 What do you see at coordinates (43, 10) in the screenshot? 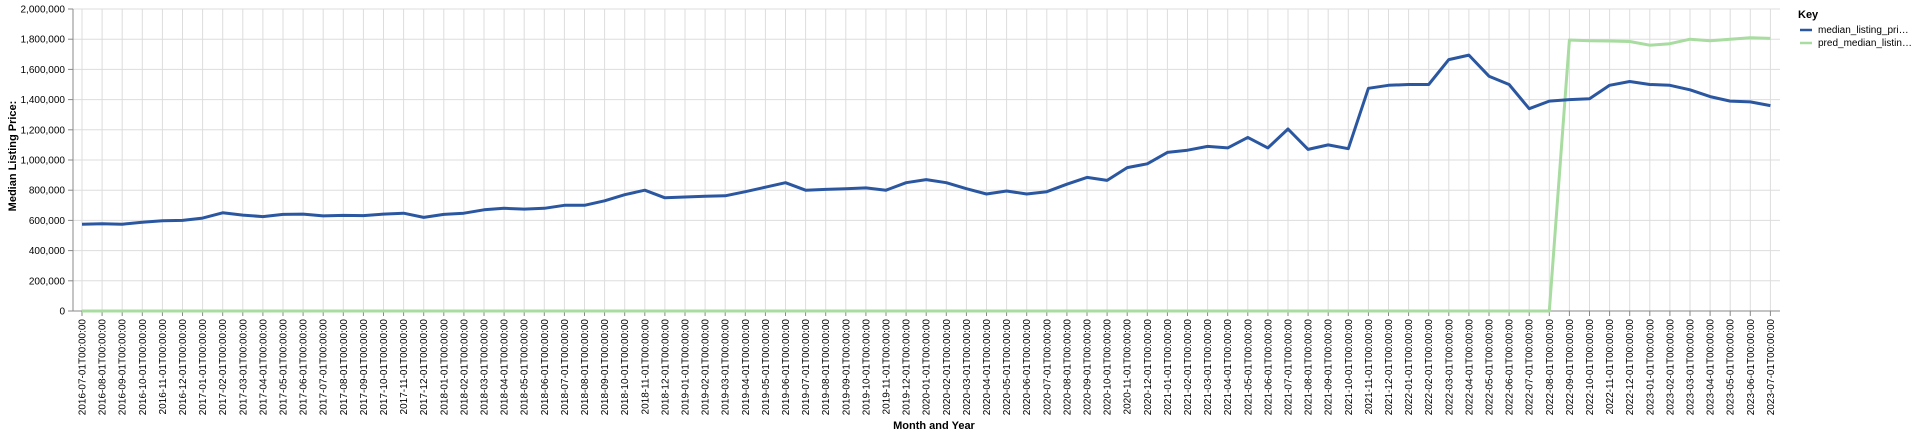
I see `y-tick-label: 2,000,000` at bounding box center [43, 10].